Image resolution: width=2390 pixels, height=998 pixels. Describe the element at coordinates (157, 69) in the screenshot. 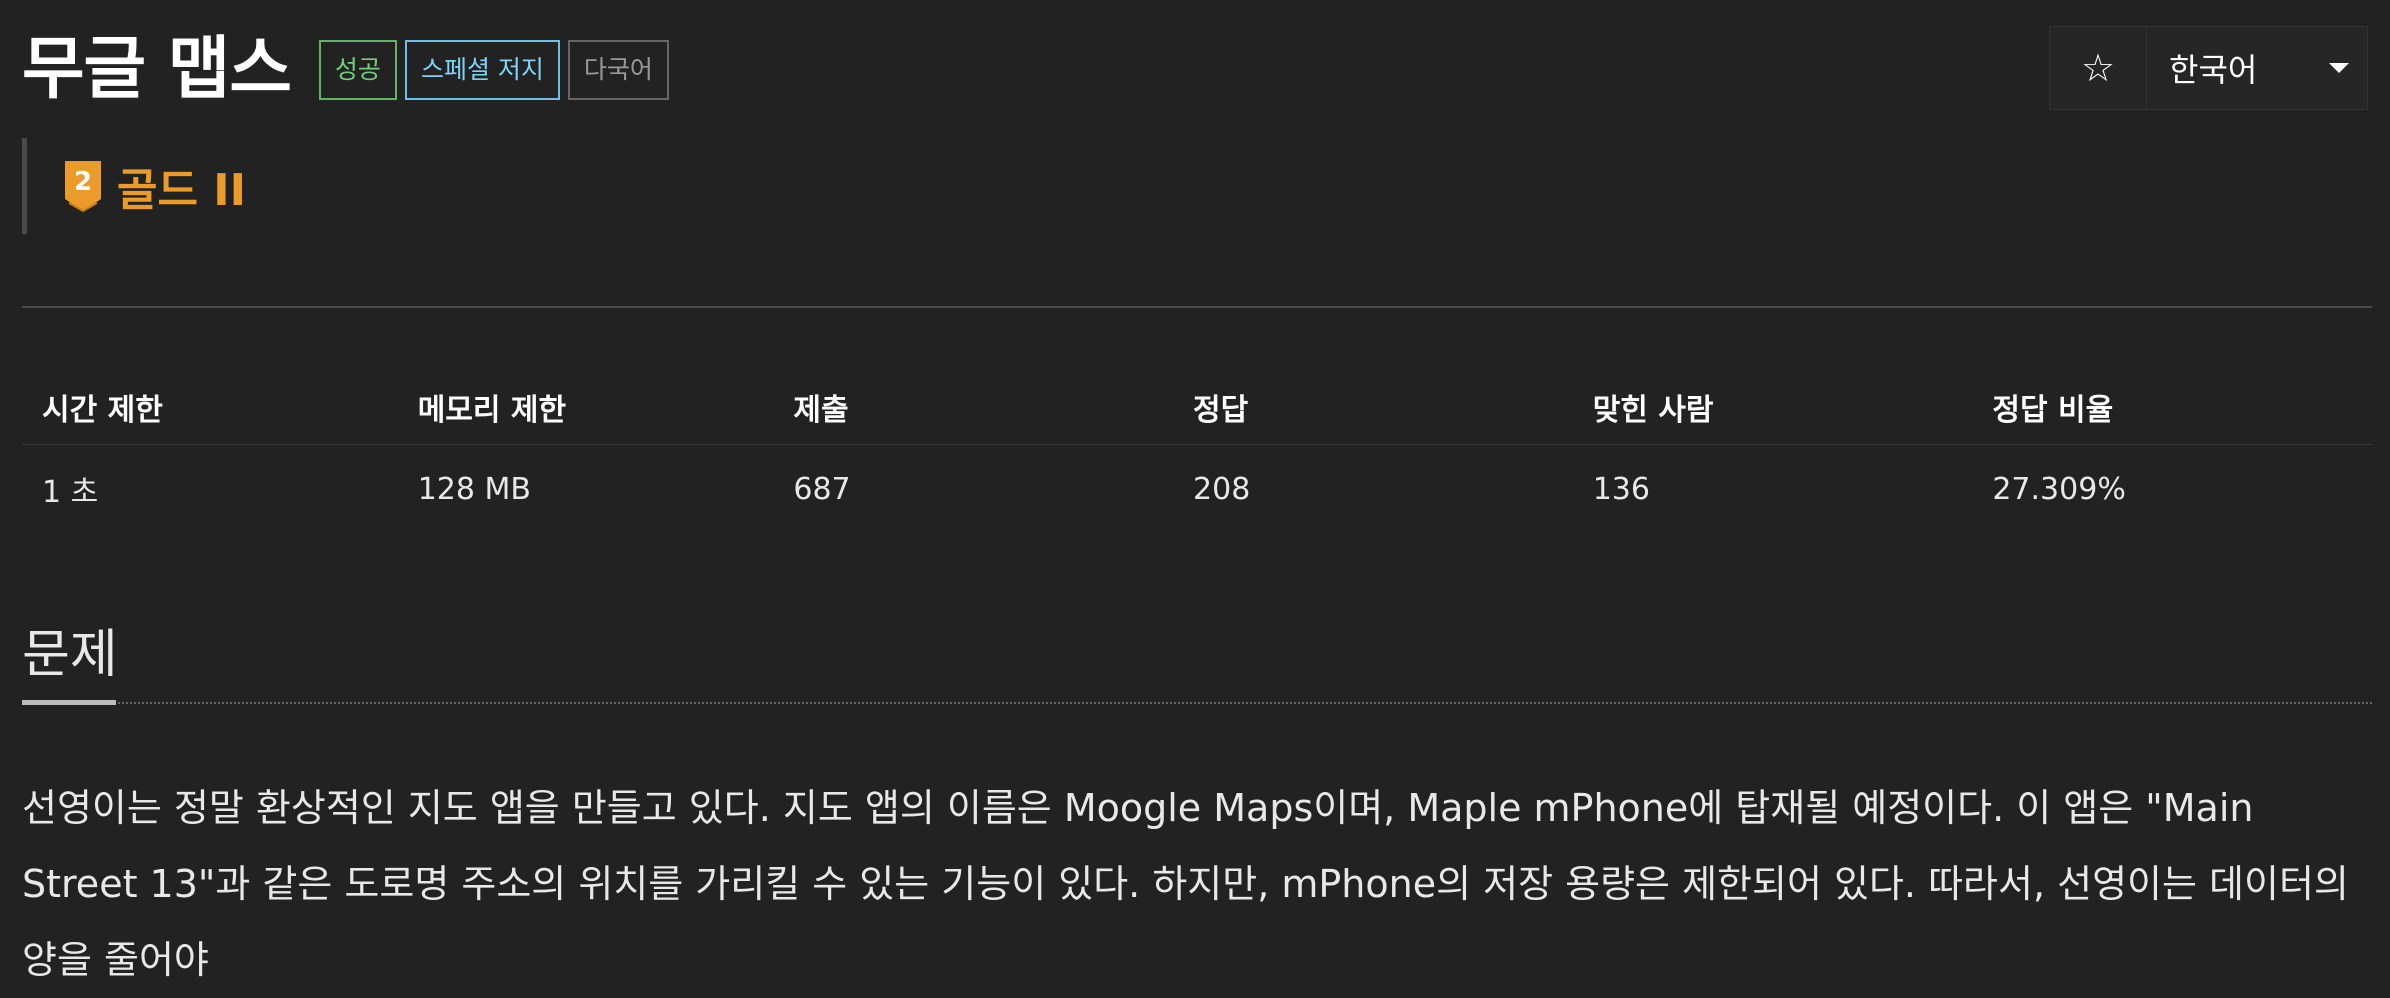

I see `page-title: 무글 맵스` at that location.